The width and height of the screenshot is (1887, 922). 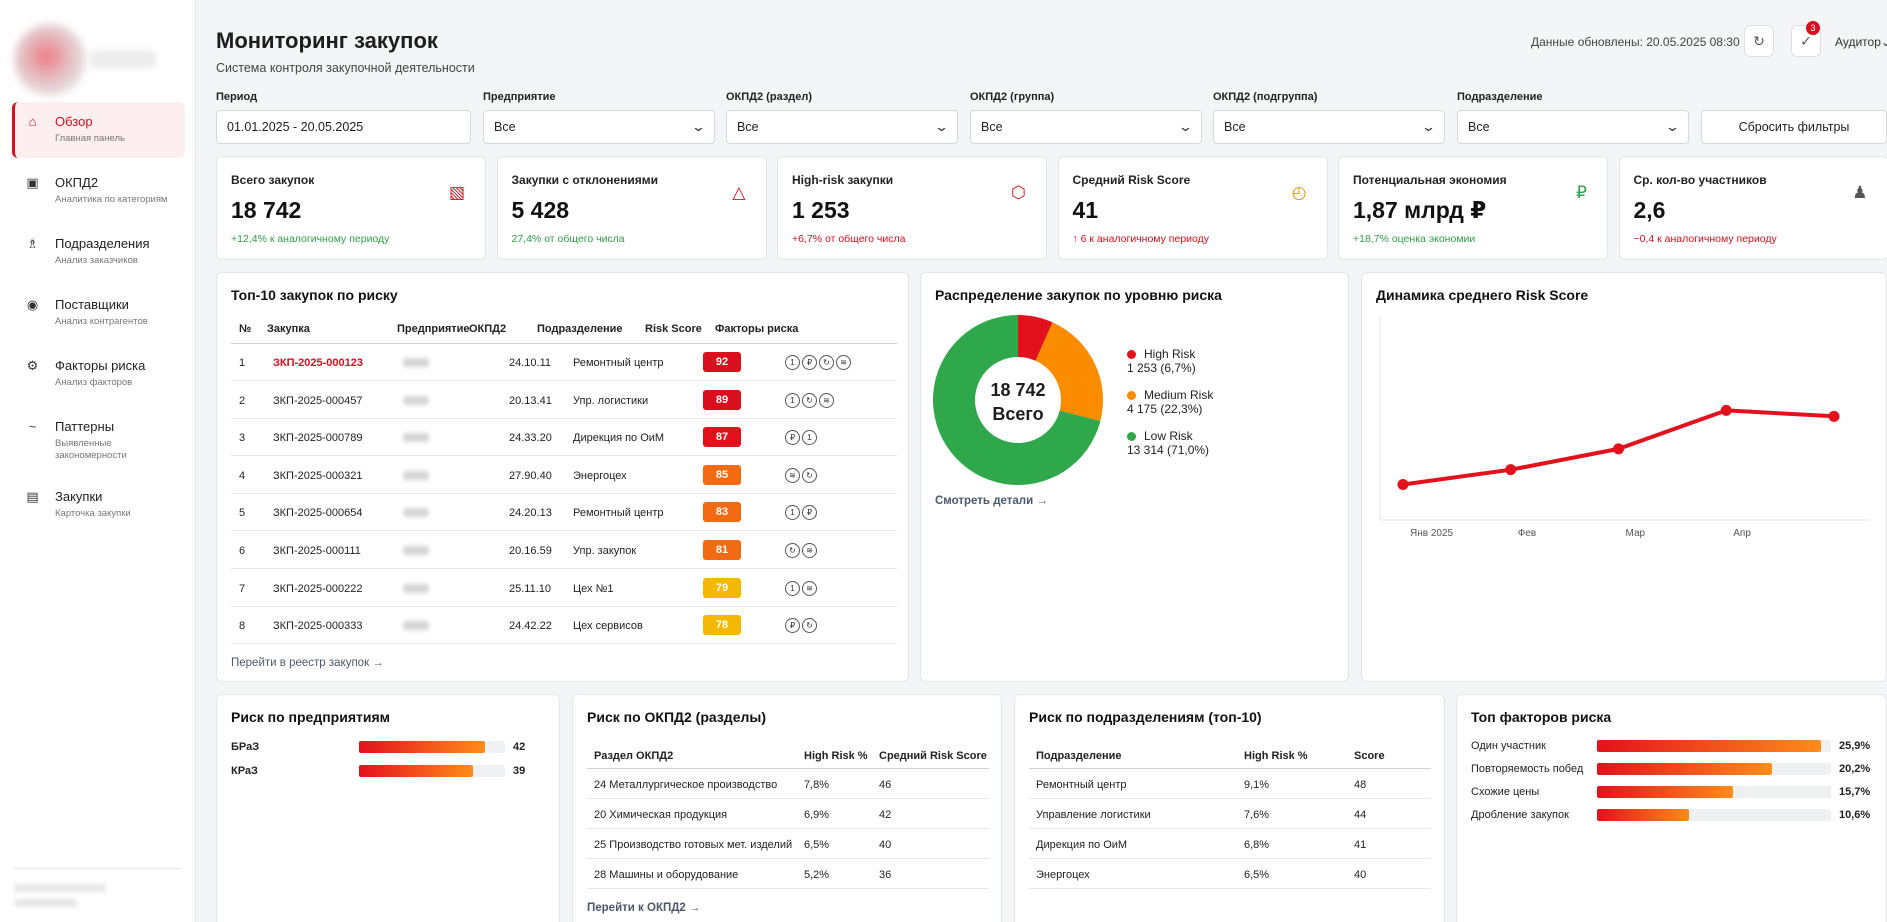 What do you see at coordinates (608, 626) in the screenshot?
I see `department: Цех сервисов` at bounding box center [608, 626].